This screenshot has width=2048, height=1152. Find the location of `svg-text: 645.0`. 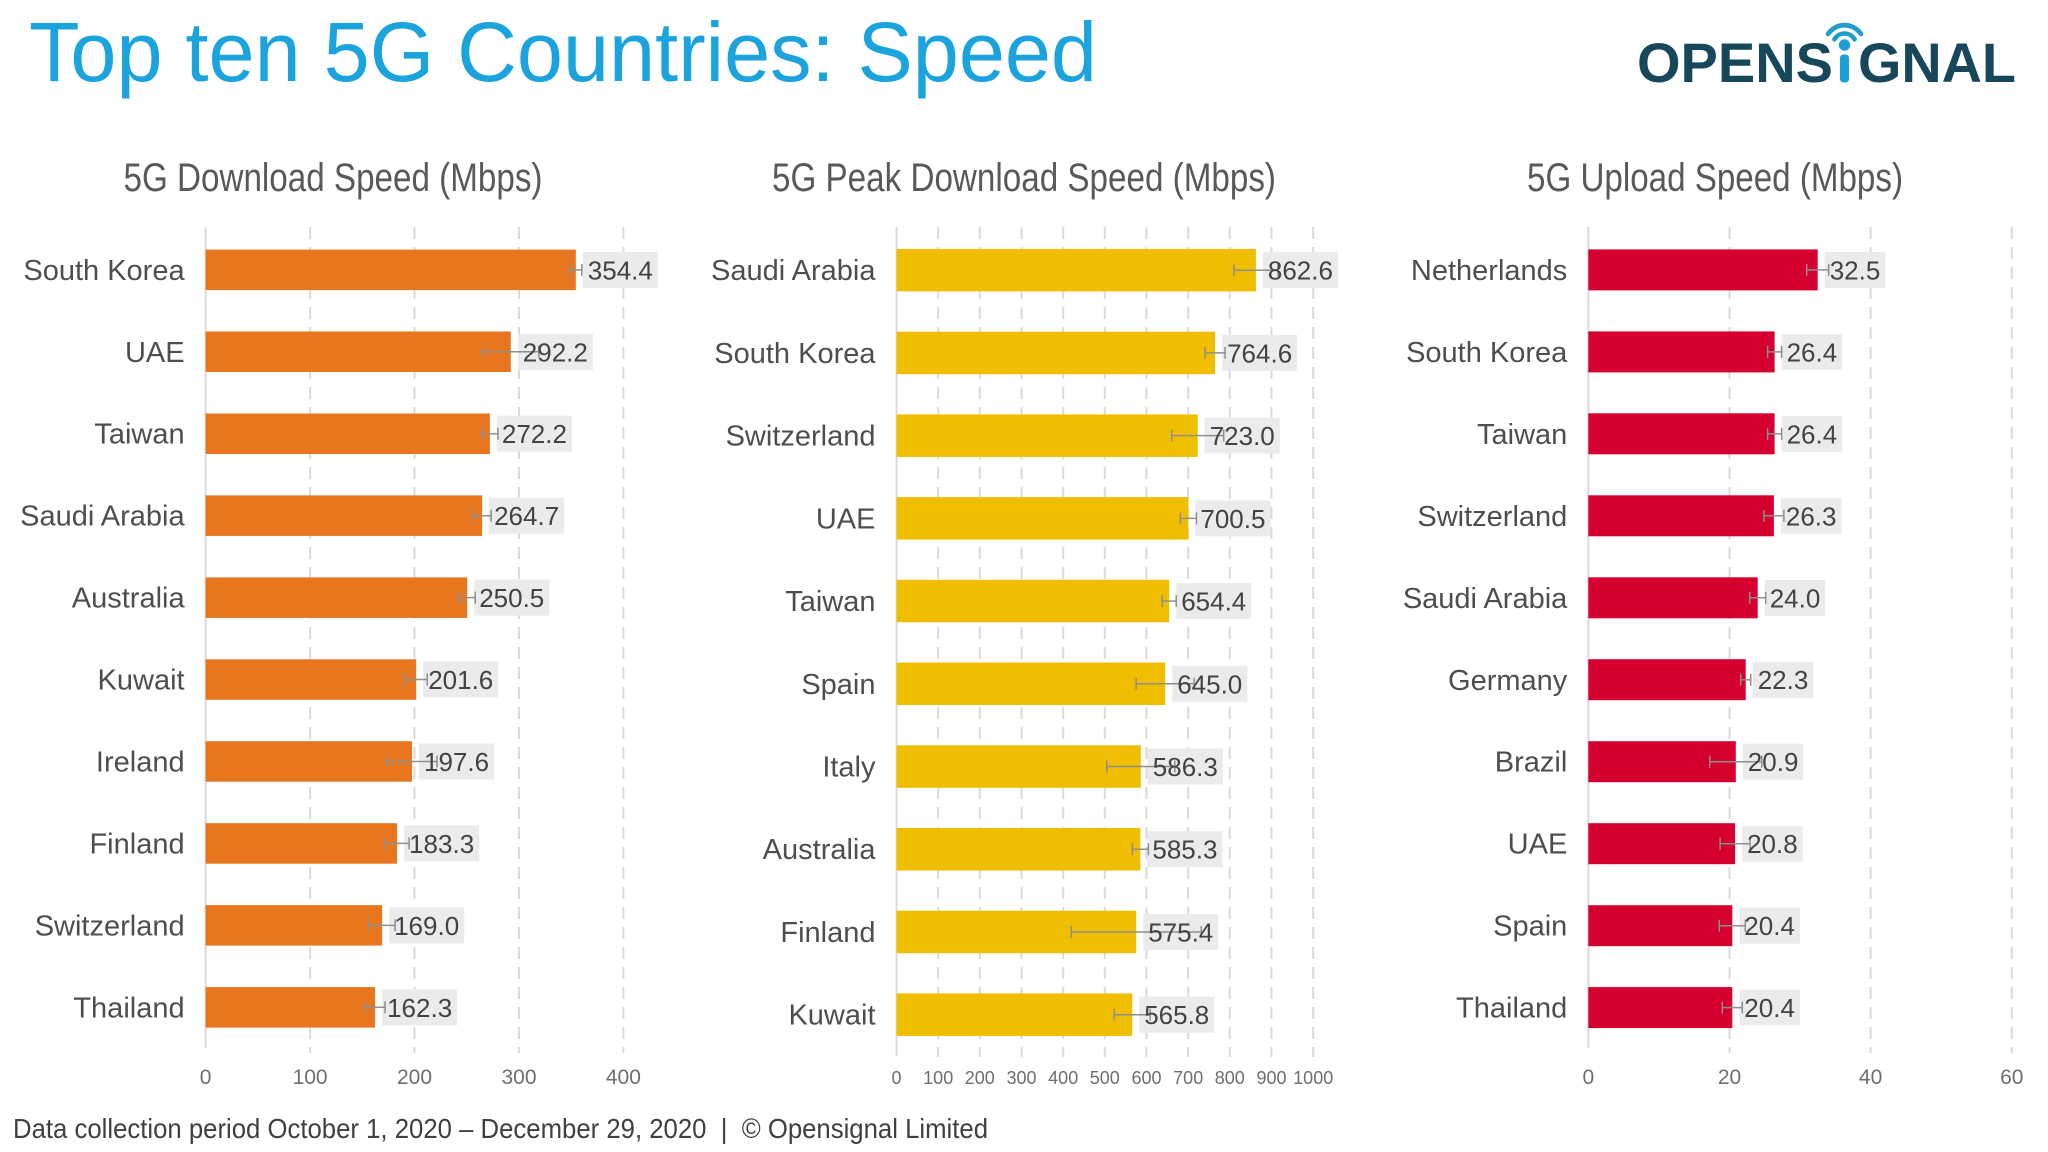

svg-text: 645.0 is located at coordinates (1209, 684).